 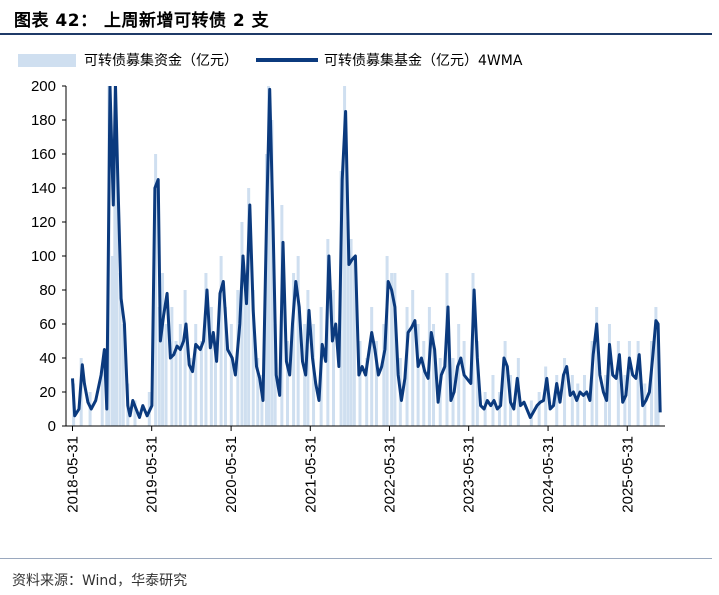 What do you see at coordinates (43, 188) in the screenshot?
I see `y-tick-label: 140` at bounding box center [43, 188].